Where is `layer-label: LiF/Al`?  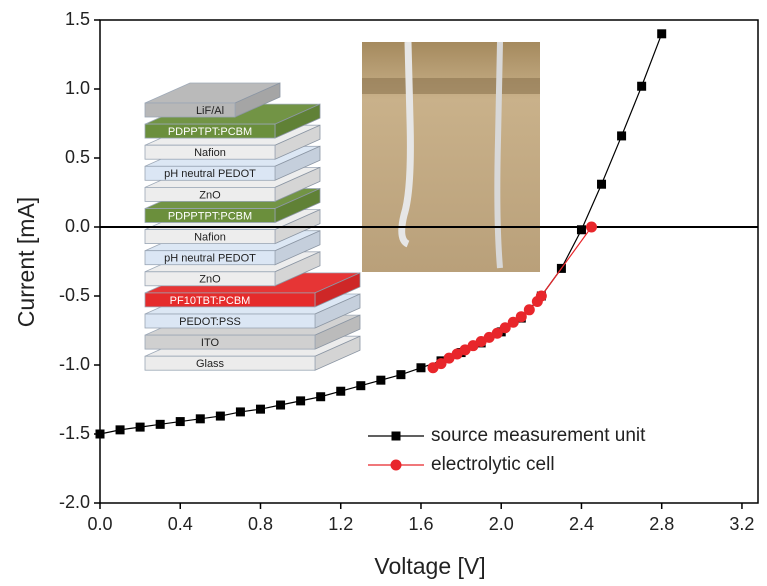
layer-label: LiF/Al is located at coordinates (210, 111).